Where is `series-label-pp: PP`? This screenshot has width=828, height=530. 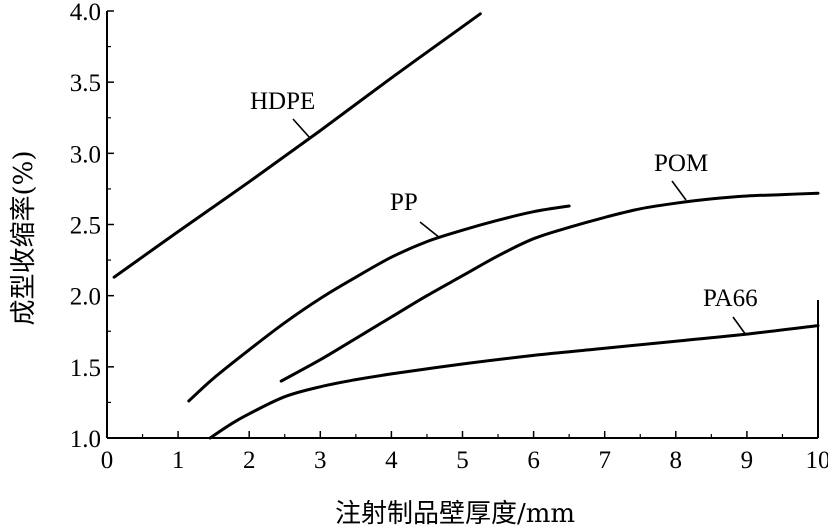
series-label-pp: PP is located at coordinates (404, 202).